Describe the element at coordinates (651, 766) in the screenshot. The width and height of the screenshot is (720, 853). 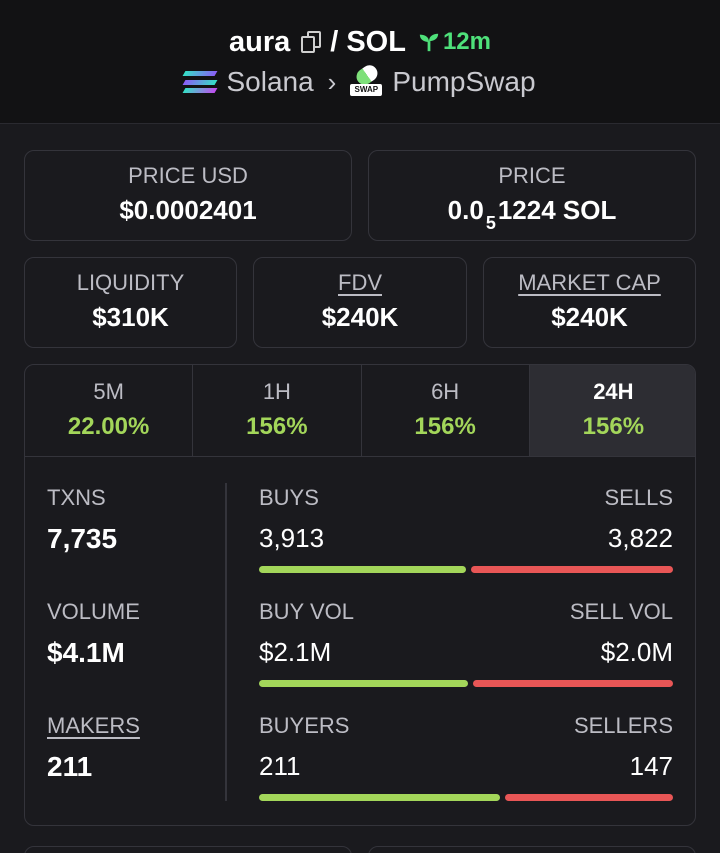
I see `sellers-value: 147` at that location.